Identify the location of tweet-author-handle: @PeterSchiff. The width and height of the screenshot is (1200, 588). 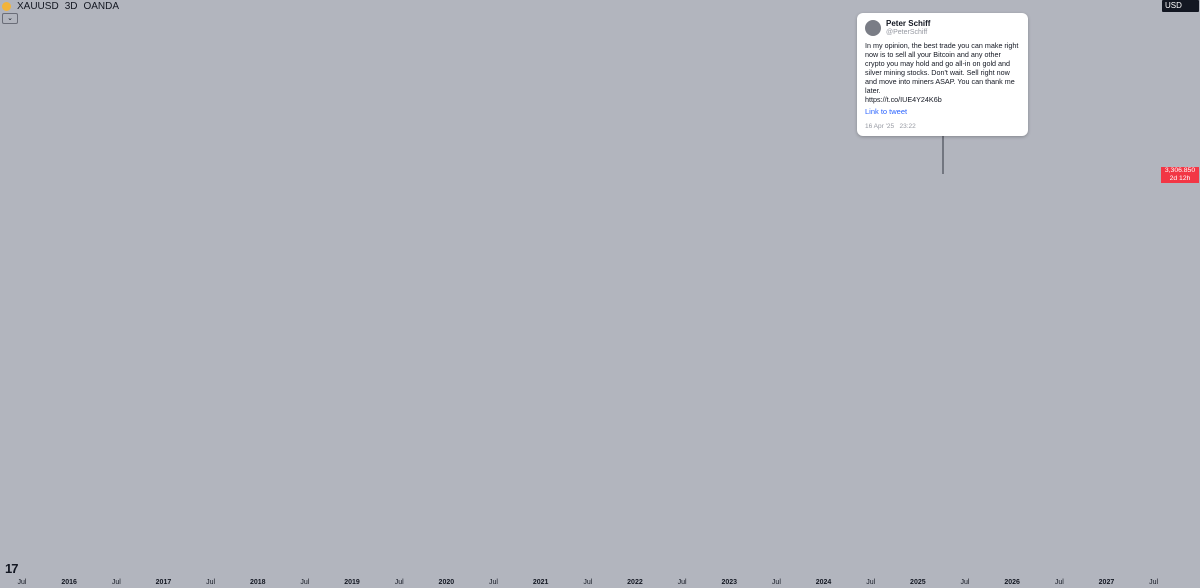
(907, 32).